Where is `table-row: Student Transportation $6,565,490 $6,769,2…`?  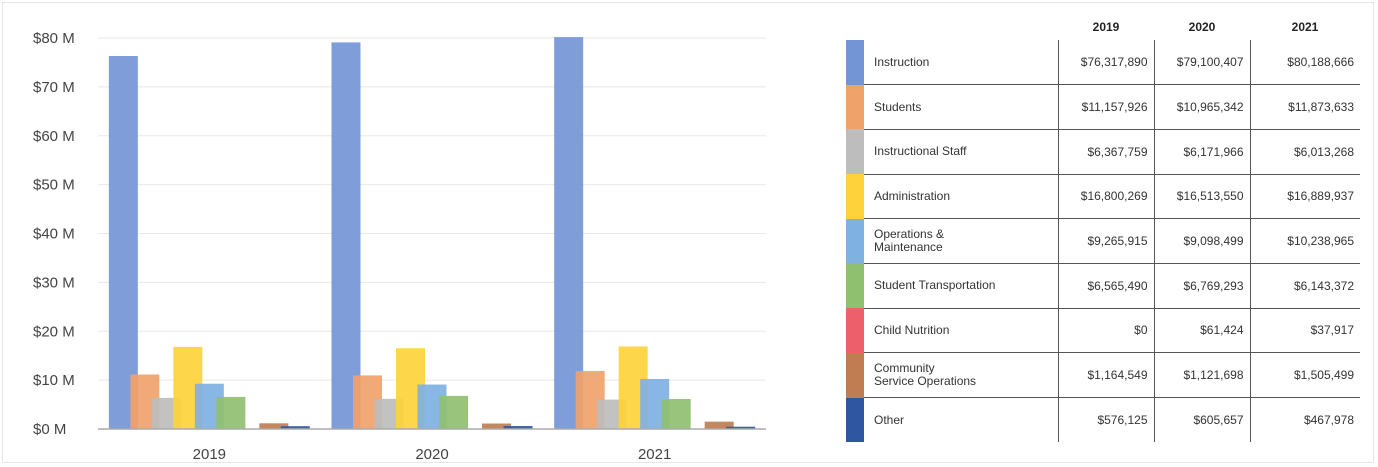
table-row: Student Transportation $6,565,490 $6,769,2… is located at coordinates (1103, 286).